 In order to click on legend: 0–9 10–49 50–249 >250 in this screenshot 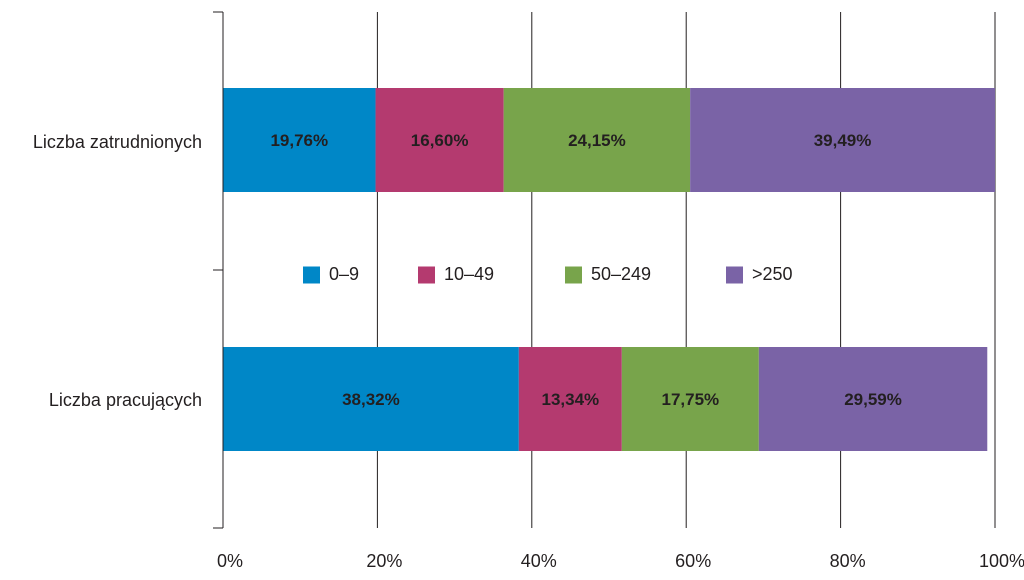, I will do `click(548, 274)`.